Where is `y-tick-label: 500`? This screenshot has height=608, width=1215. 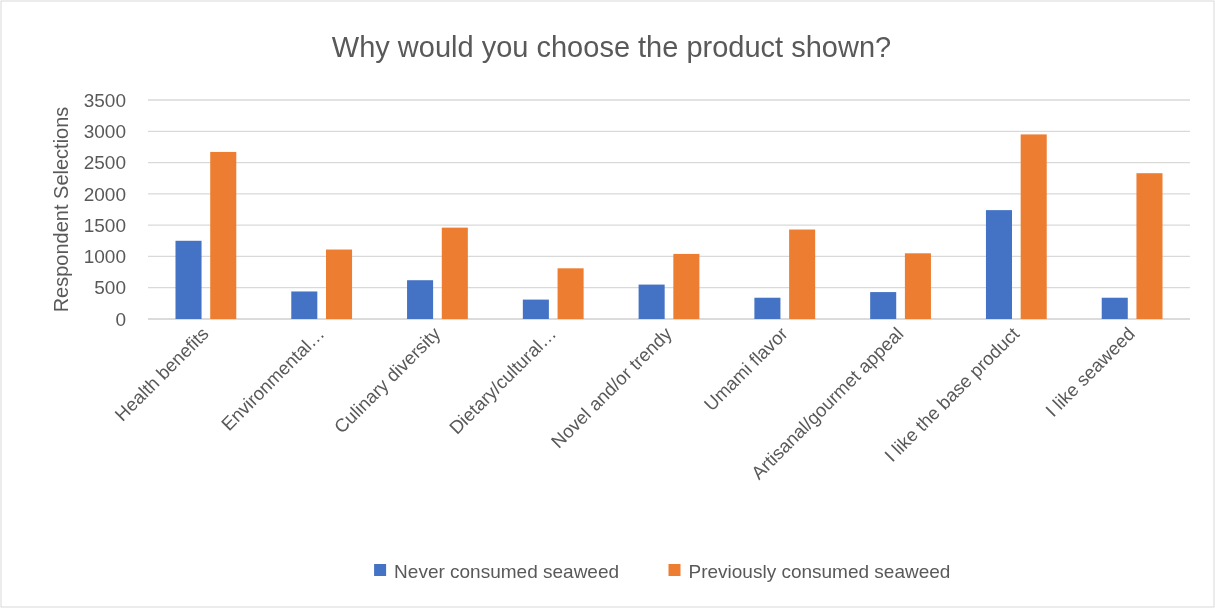
y-tick-label: 500 is located at coordinates (110, 288).